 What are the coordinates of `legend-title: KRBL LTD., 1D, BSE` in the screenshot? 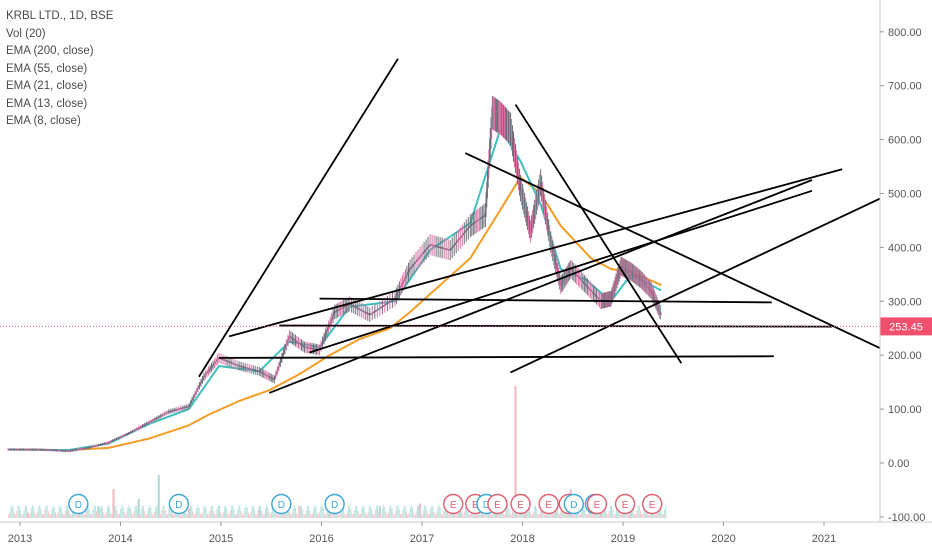 It's located at (60, 16).